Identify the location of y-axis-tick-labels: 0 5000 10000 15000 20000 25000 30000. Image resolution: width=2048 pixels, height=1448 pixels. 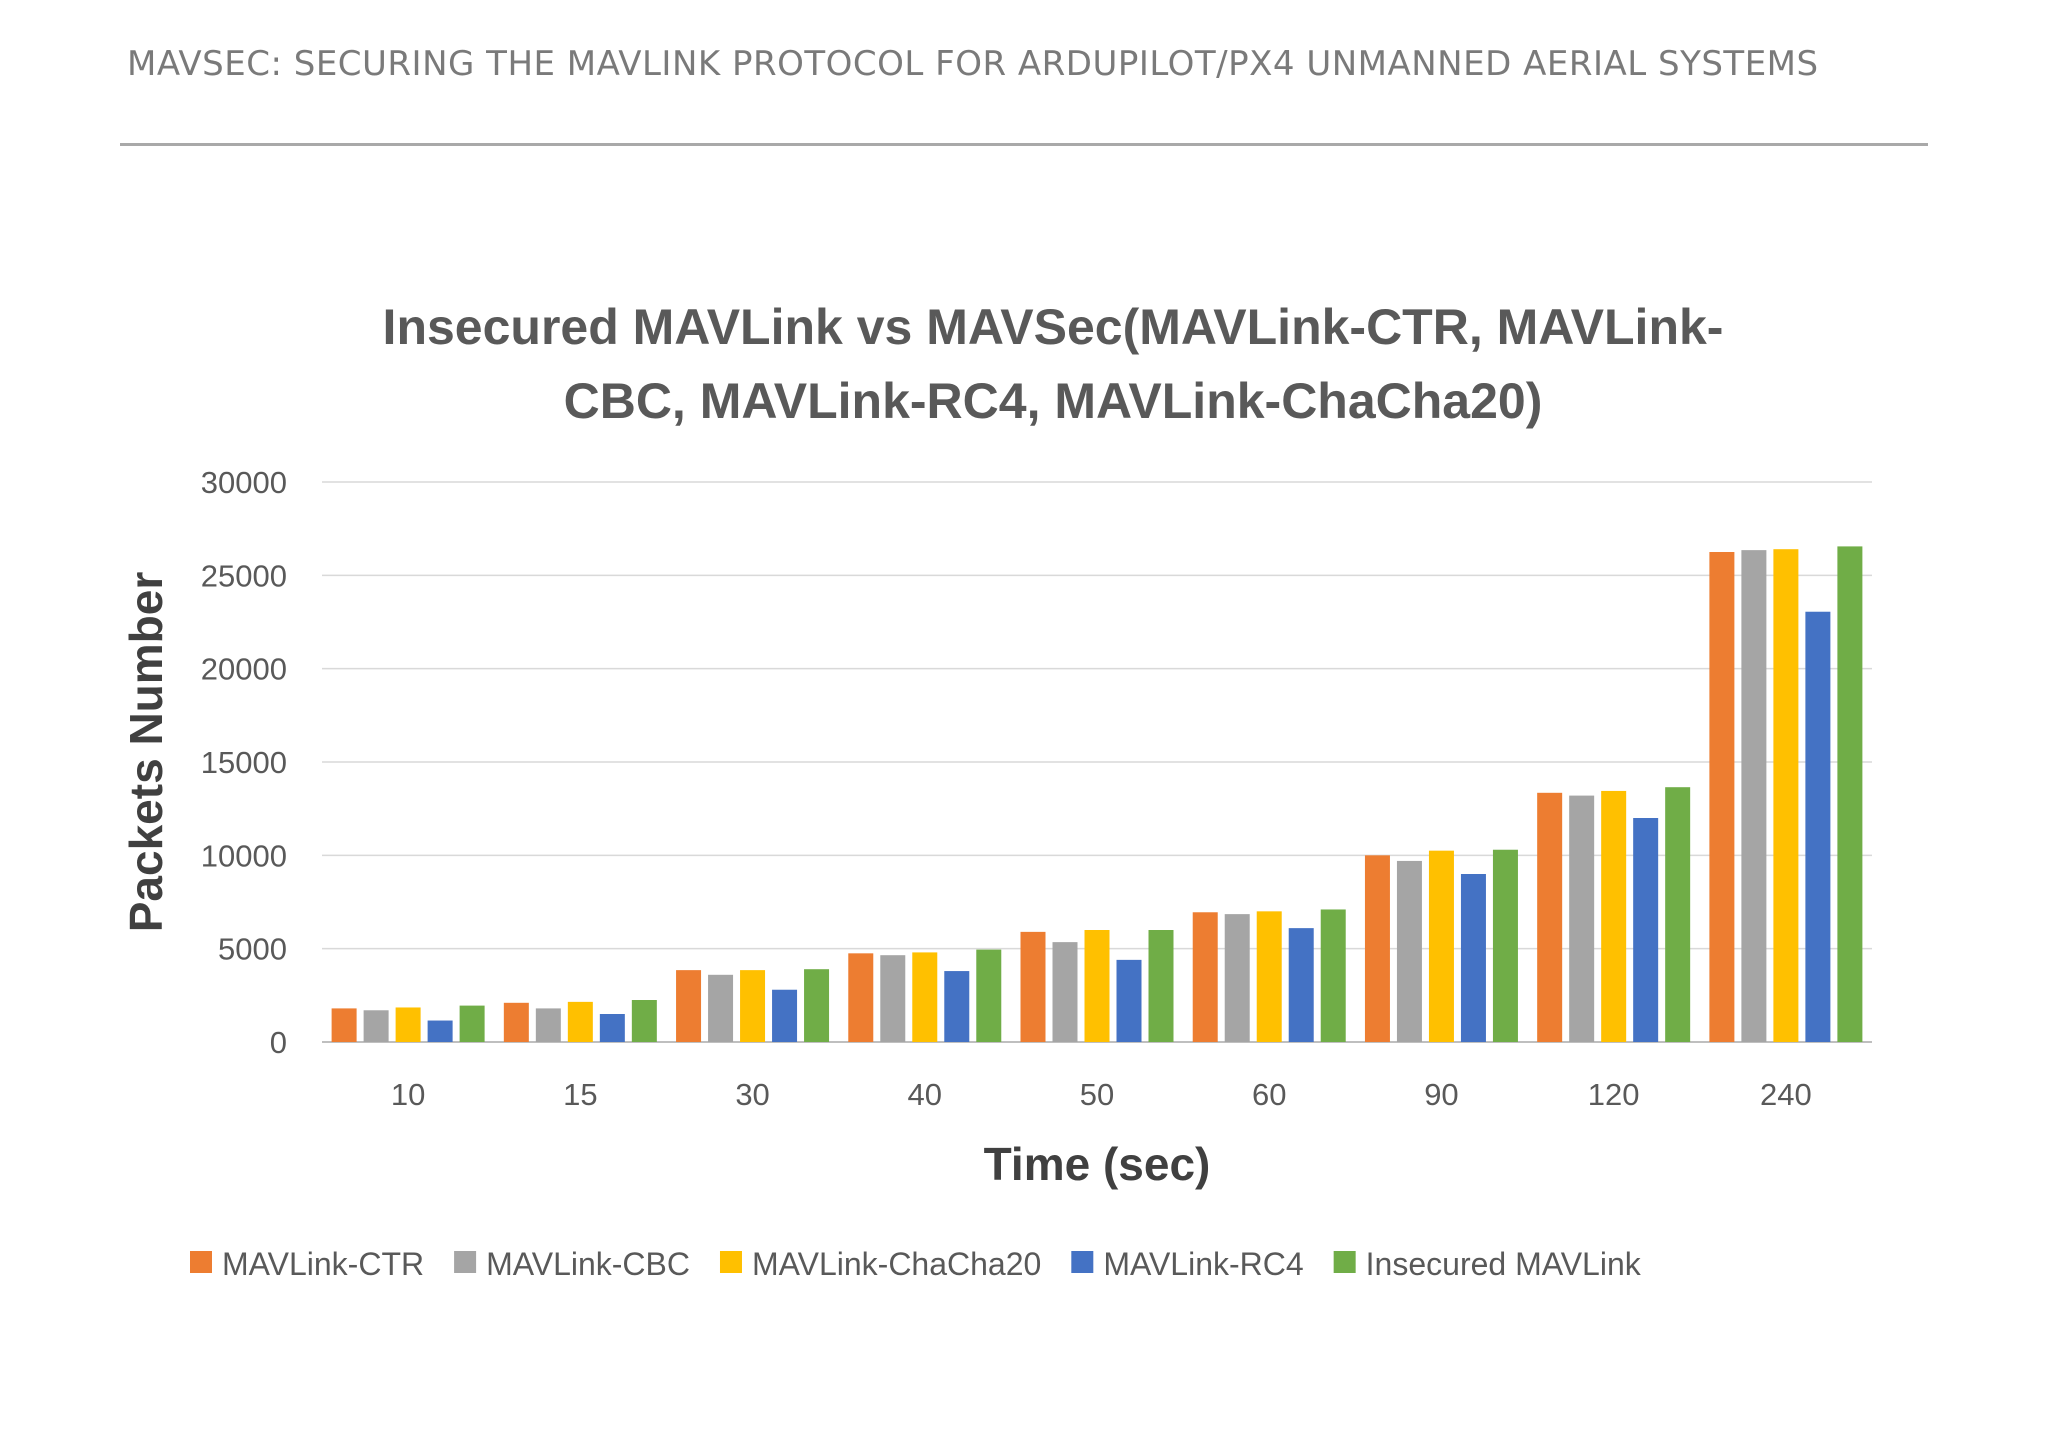
(244, 762).